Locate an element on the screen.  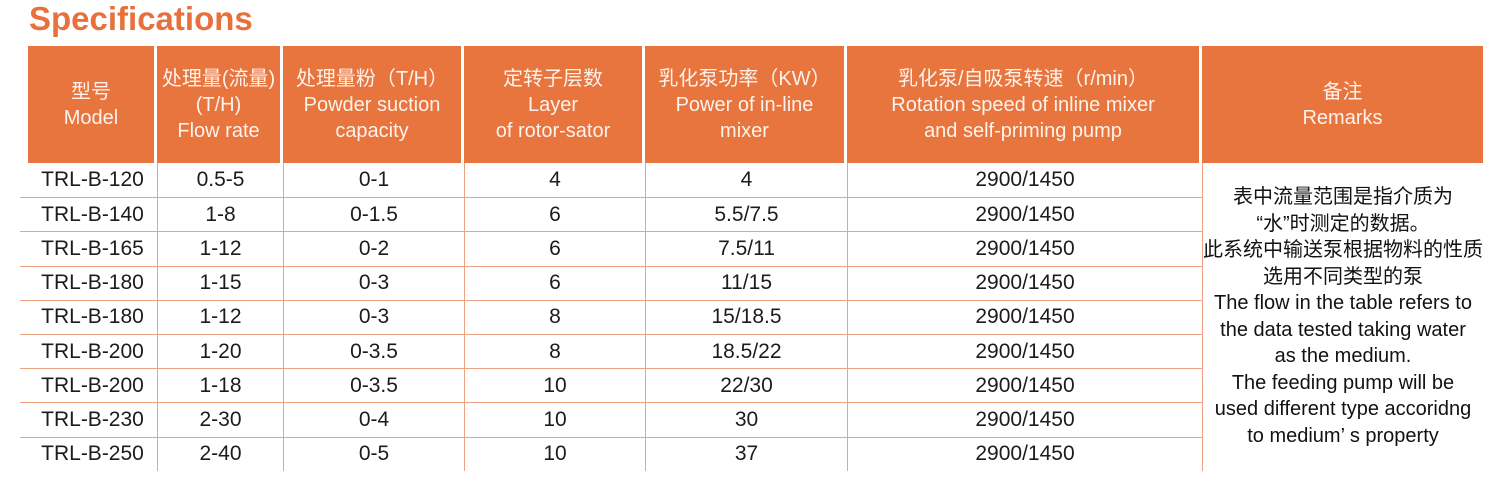
header-line-en: Power of in-line is located at coordinates (744, 104).